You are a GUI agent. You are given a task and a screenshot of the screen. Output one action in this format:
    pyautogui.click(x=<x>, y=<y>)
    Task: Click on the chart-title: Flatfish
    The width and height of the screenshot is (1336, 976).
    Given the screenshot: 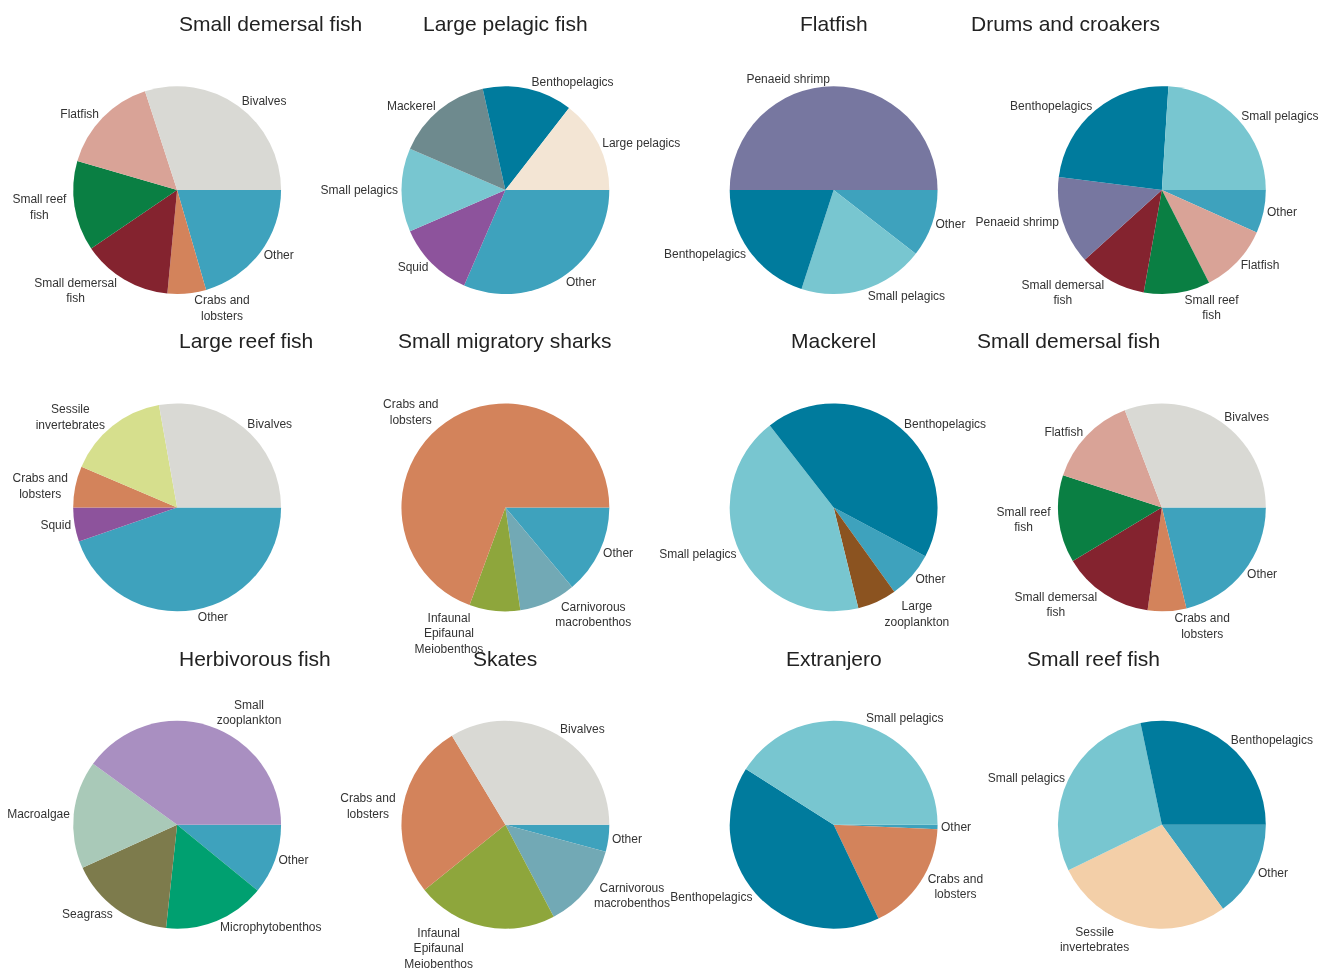 What is the action you would take?
    pyautogui.click(x=834, y=23)
    